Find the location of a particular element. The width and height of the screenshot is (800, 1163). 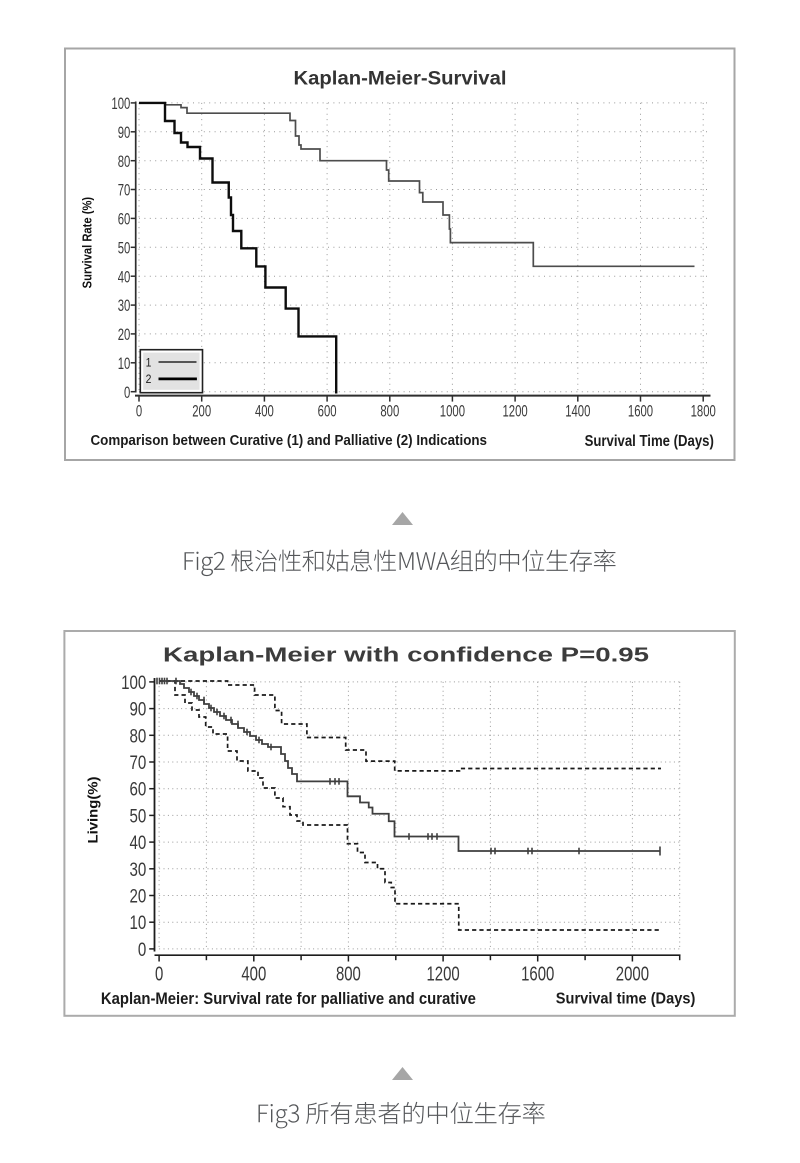

svg-text:Kaplan-Meier with confidence P: Kaplan-Meier with confidence P=0.95 is located at coordinates (406, 655).